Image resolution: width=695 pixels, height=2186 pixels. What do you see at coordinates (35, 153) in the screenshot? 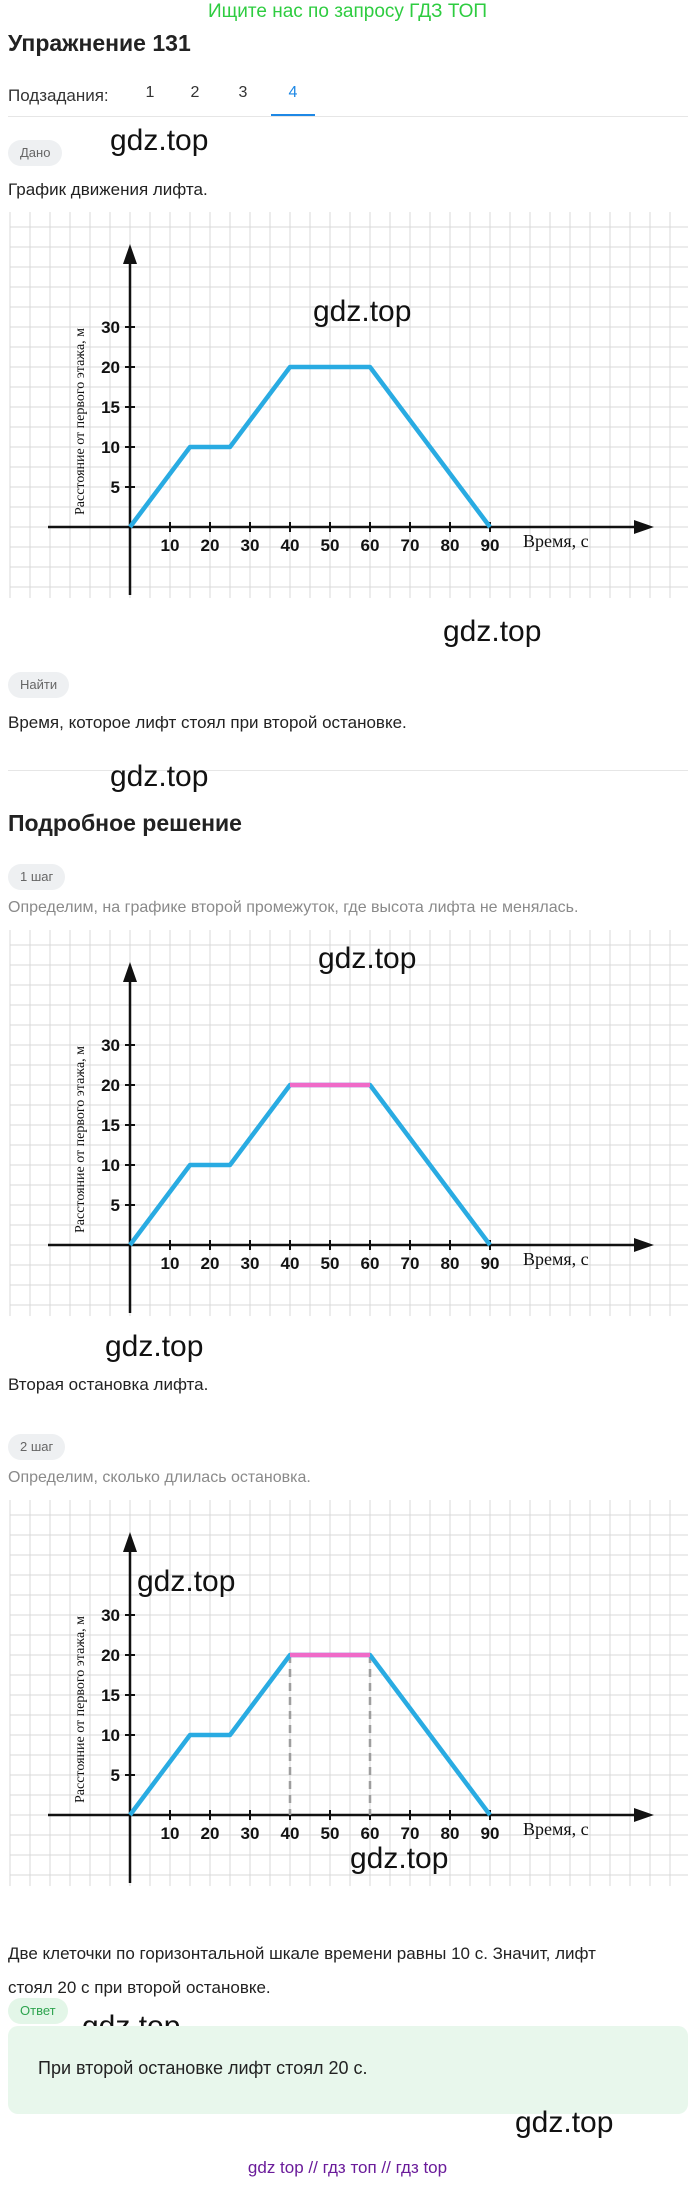
I see `given-chip: Дано` at bounding box center [35, 153].